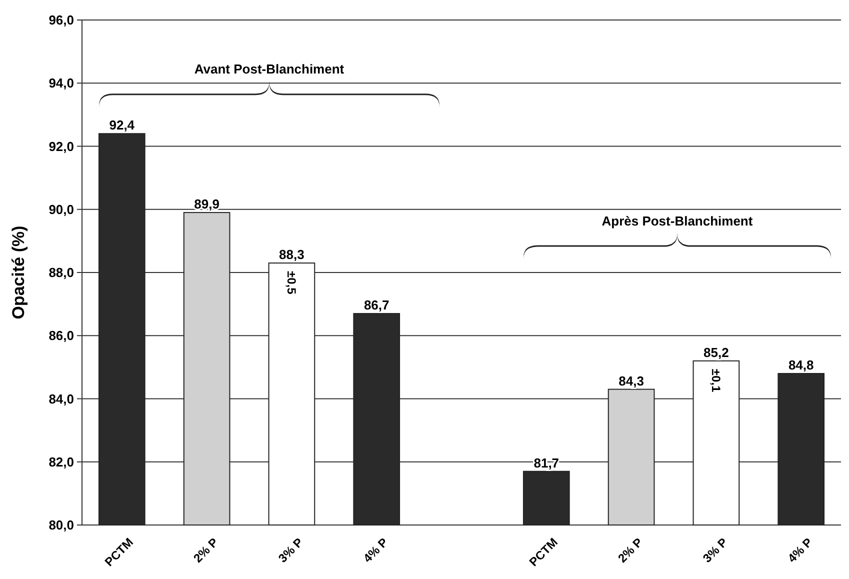 This screenshot has height=579, width=849. I want to click on y-tick-label: 88,0, so click(61, 272).